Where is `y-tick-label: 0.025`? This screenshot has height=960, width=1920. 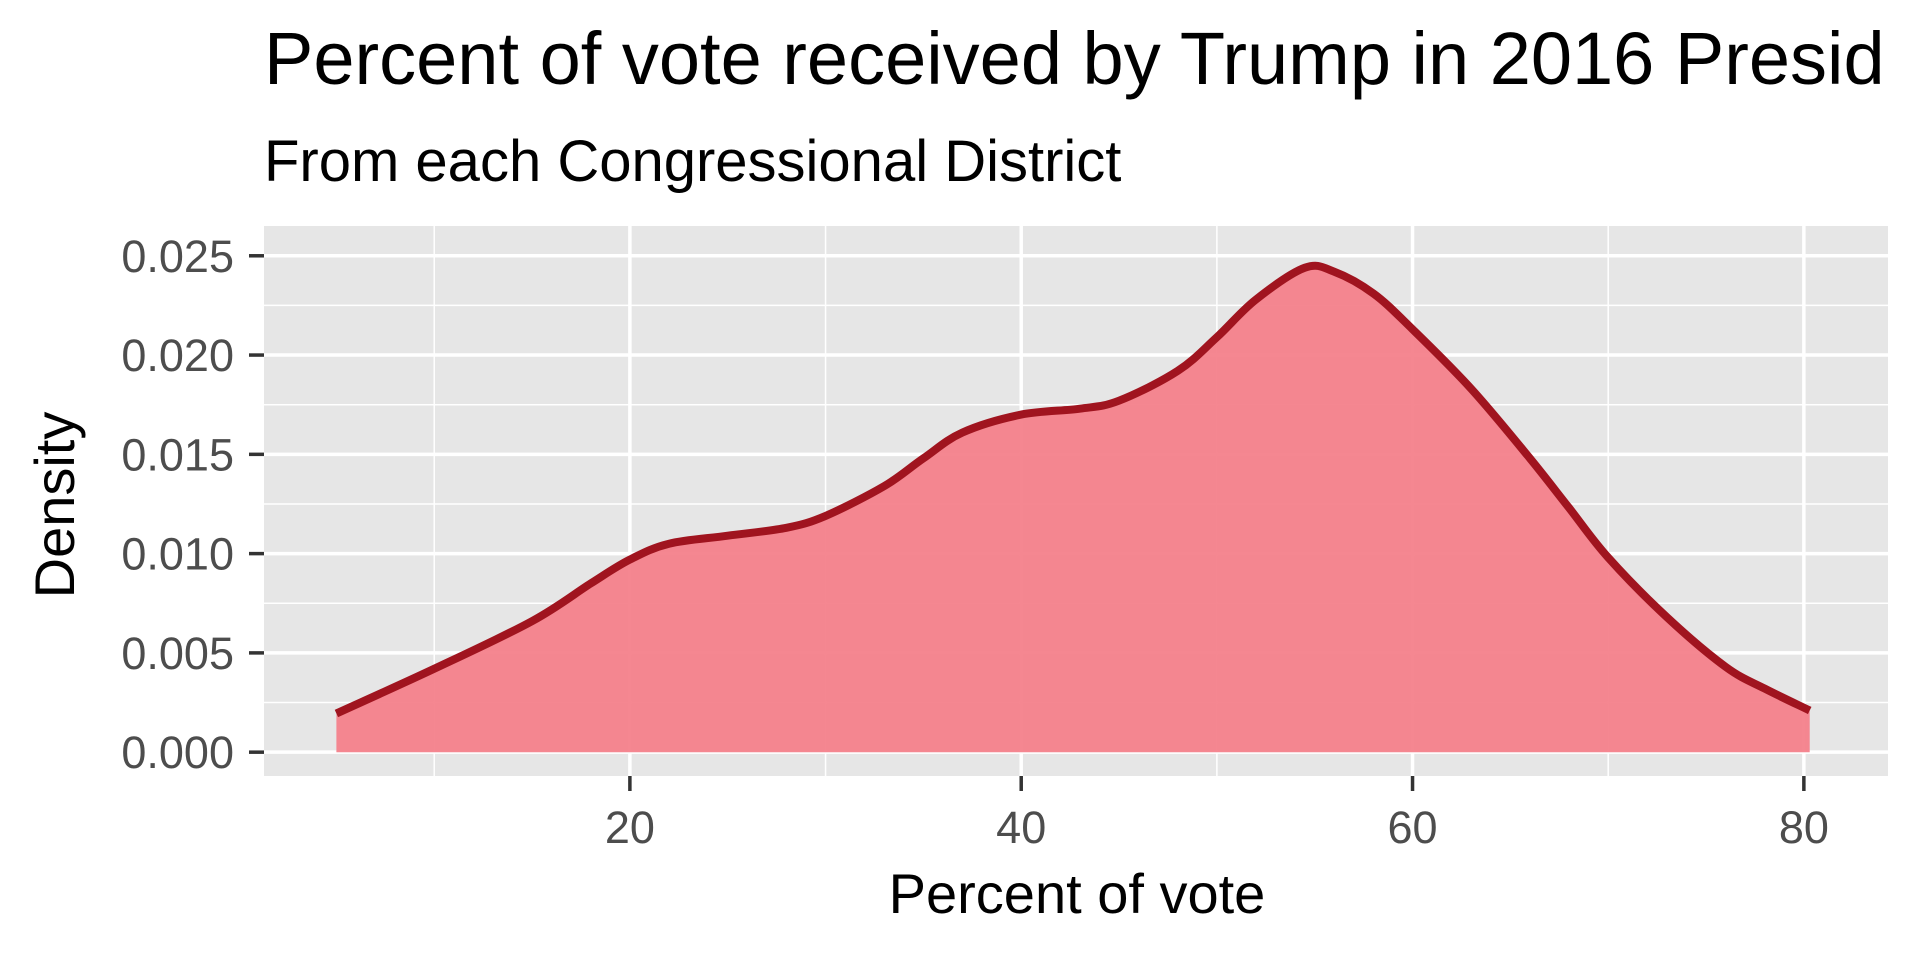
y-tick-label: 0.025 is located at coordinates (177, 256).